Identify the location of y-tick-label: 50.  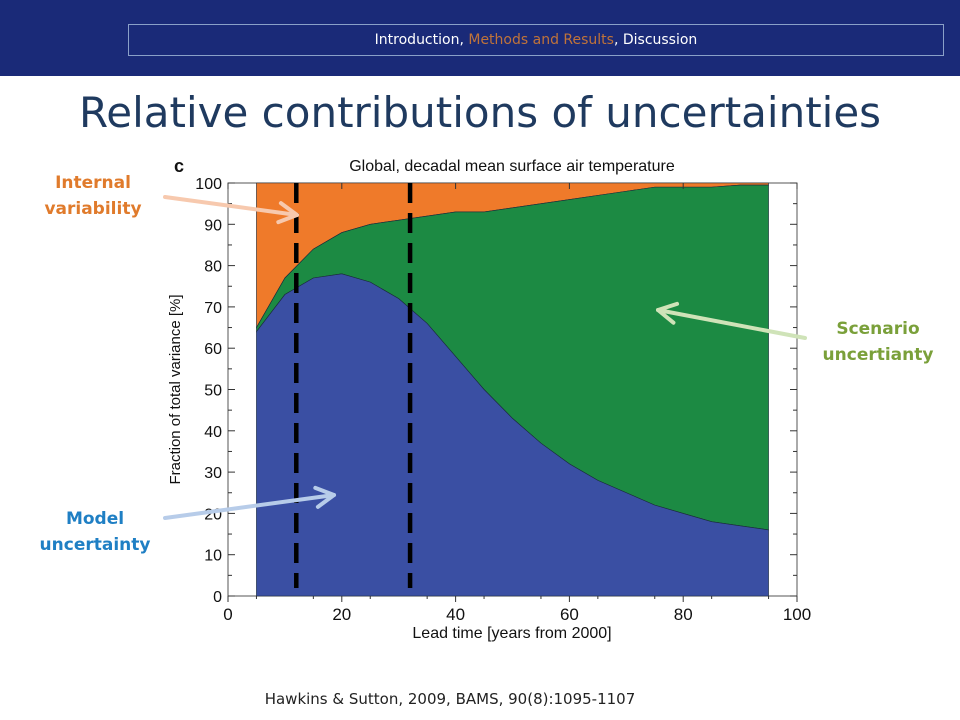
(213, 391).